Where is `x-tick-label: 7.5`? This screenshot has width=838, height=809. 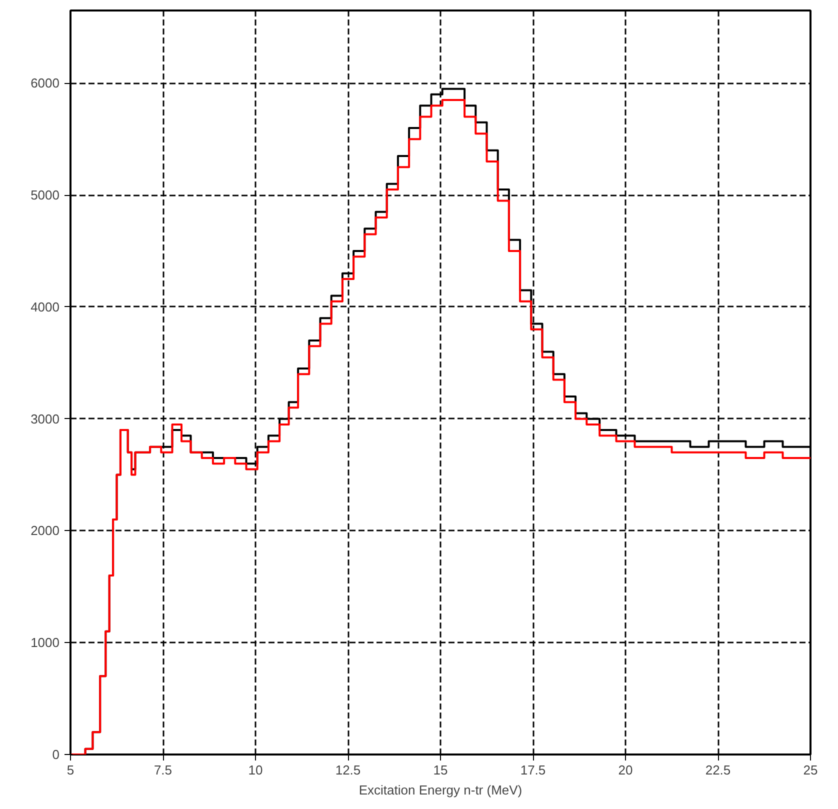 x-tick-label: 7.5 is located at coordinates (163, 770).